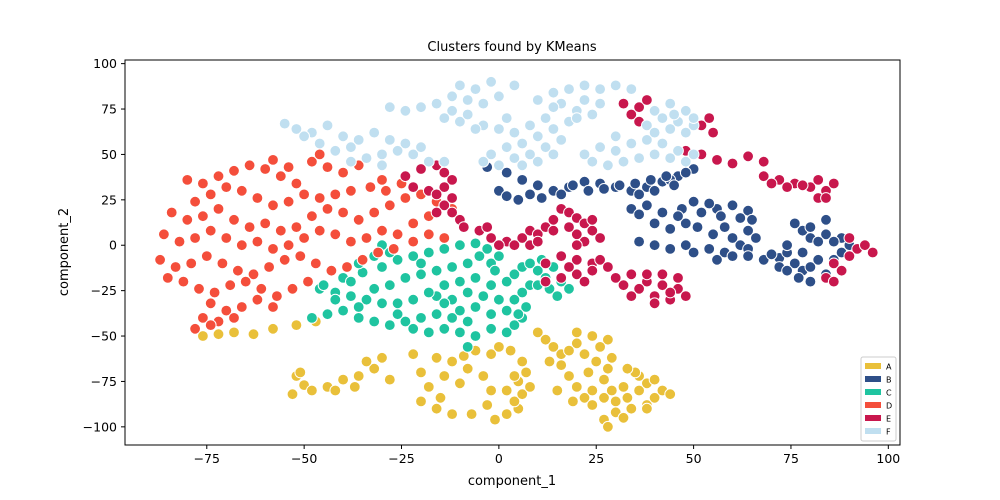 The height and width of the screenshot is (500, 1000). What do you see at coordinates (105, 63) in the screenshot?
I see `y-tick-label: 100` at bounding box center [105, 63].